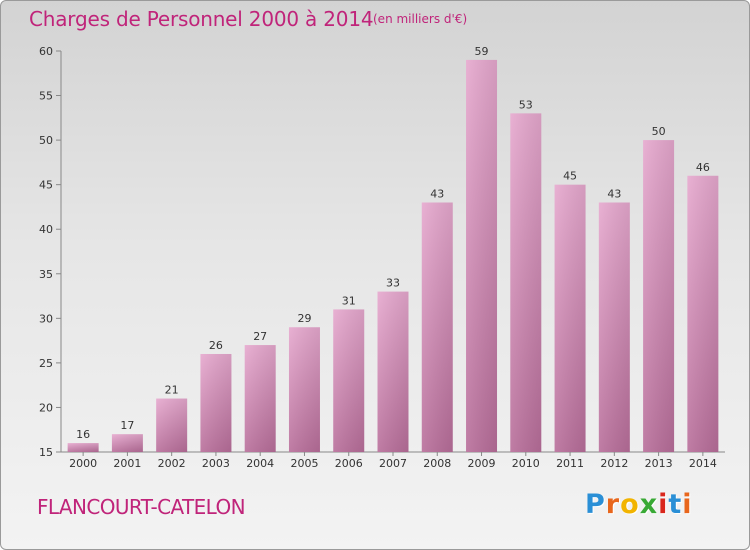 This screenshot has width=750, height=550. What do you see at coordinates (437, 463) in the screenshot?
I see `x-tick-label-2008: 2008` at bounding box center [437, 463].